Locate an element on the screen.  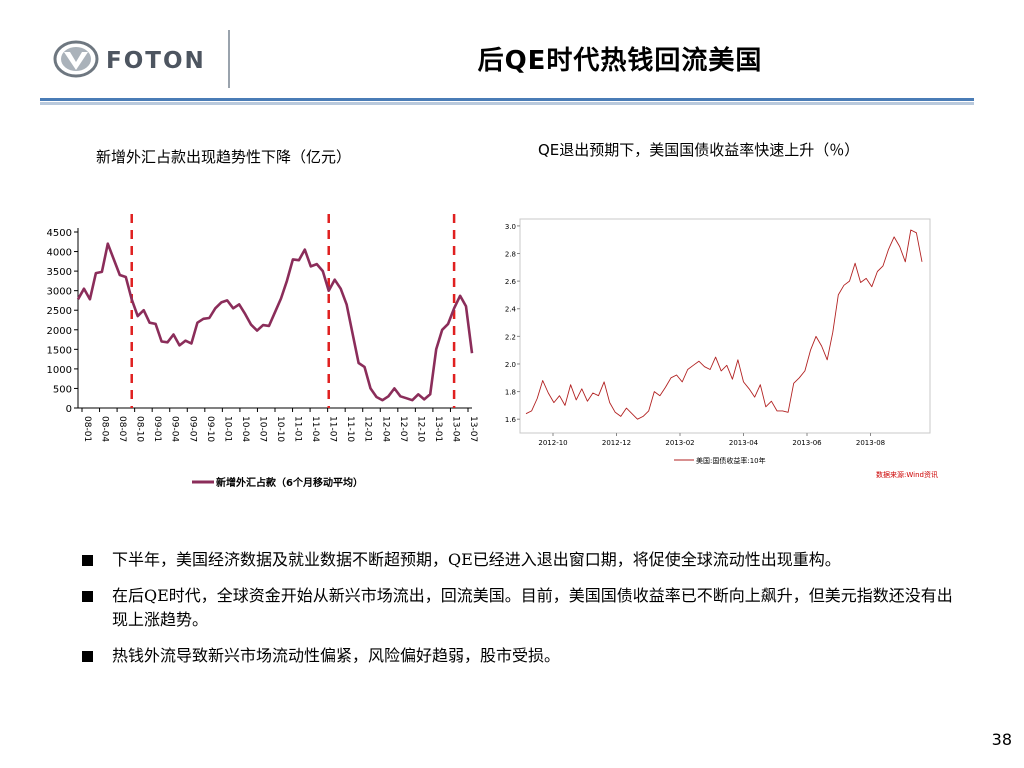
right-chart-caption: QE退出预期下，美国国债收益率快速上升（％） is located at coordinates (699, 150).